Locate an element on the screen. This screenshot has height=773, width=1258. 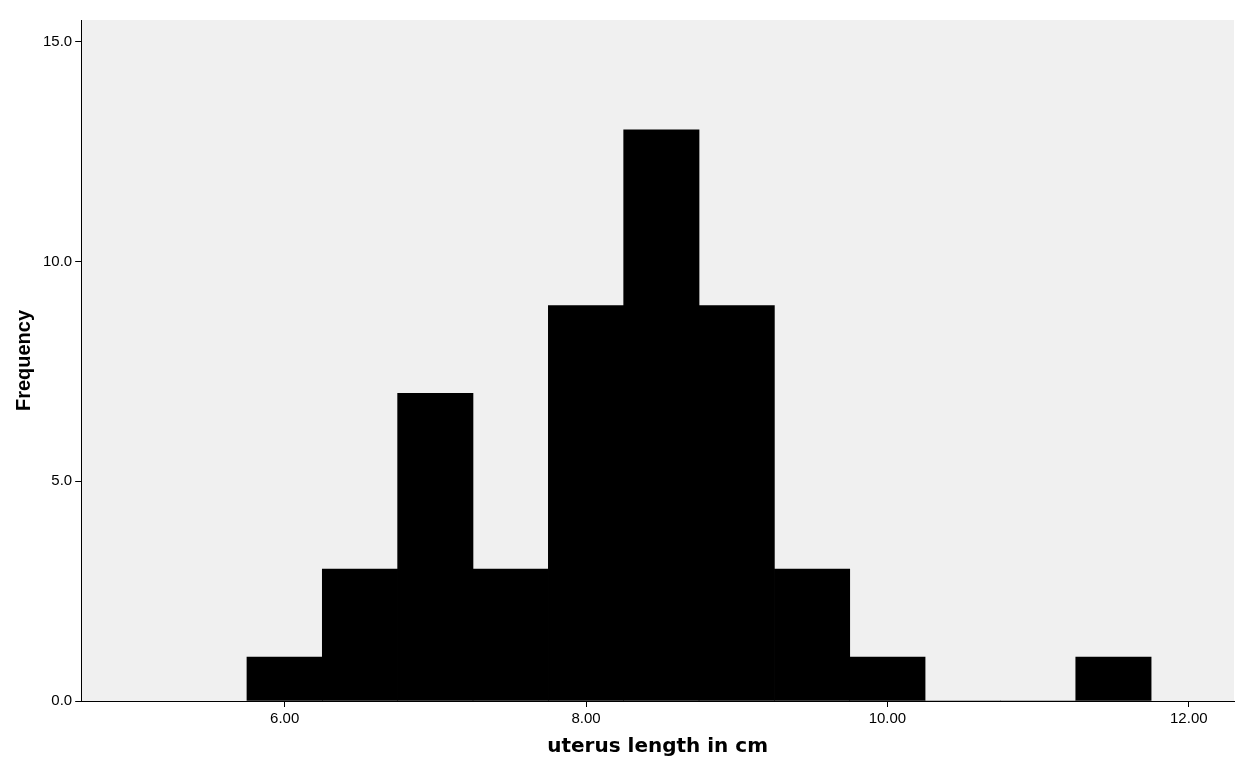
y-tick-label: 0.0 is located at coordinates (62, 700).